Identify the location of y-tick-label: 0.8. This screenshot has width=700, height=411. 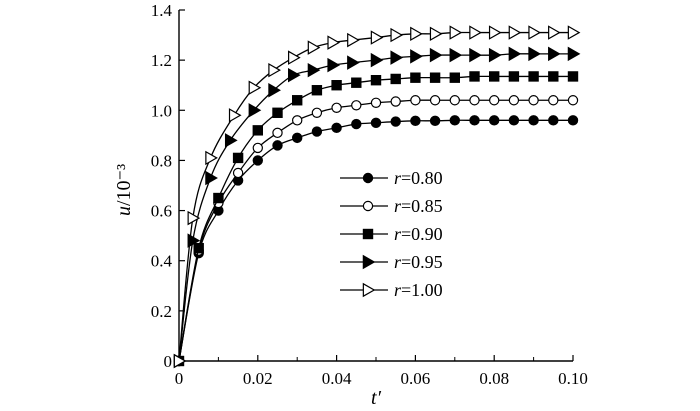
(161, 160).